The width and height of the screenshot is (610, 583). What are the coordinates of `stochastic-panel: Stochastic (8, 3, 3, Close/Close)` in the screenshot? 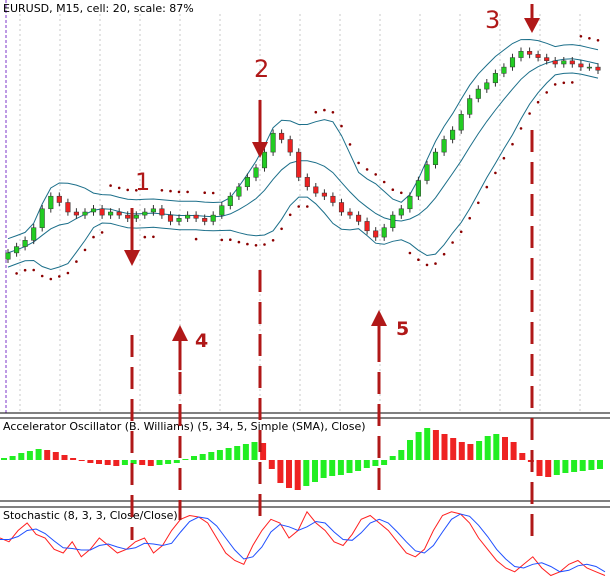 It's located at (303, 543).